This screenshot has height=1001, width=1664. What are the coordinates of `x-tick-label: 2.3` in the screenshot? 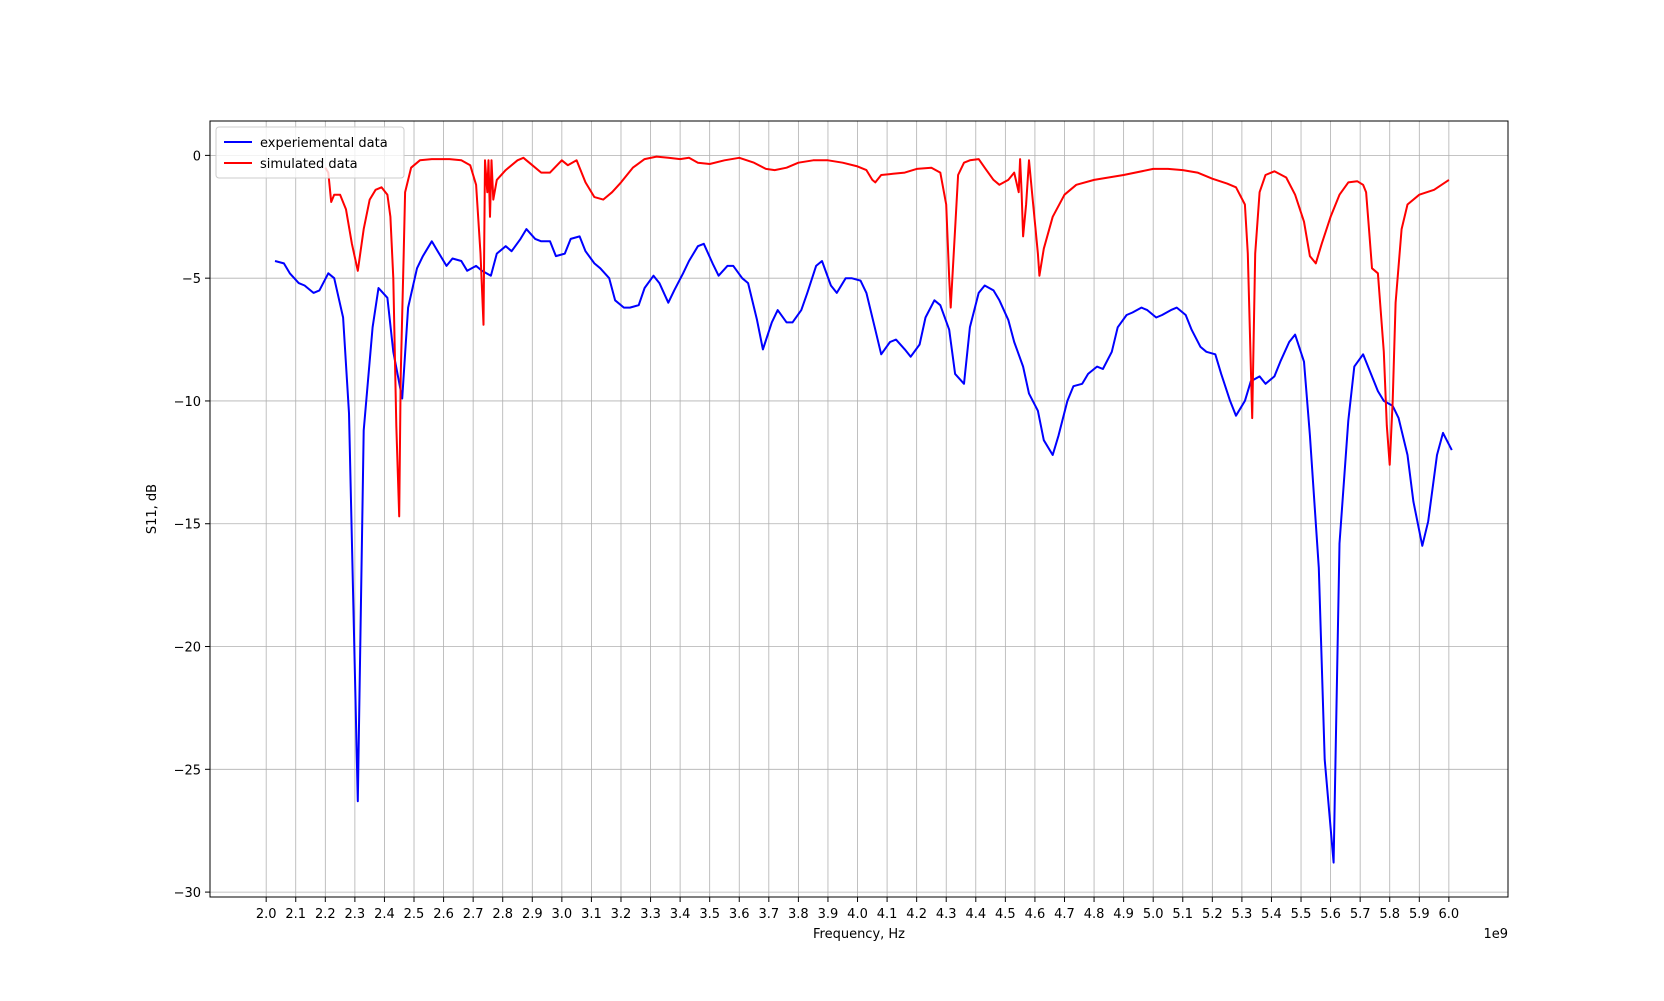 It's located at (355, 914).